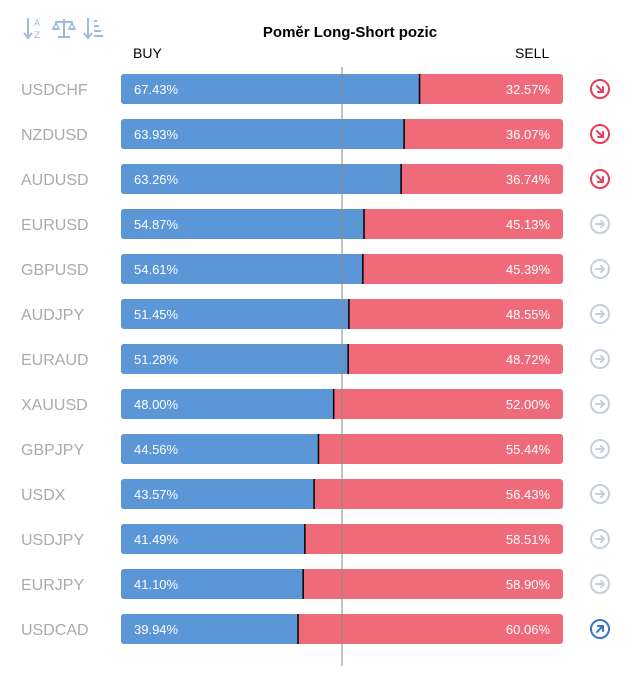  I want to click on buy-column-label: BUY, so click(147, 53).